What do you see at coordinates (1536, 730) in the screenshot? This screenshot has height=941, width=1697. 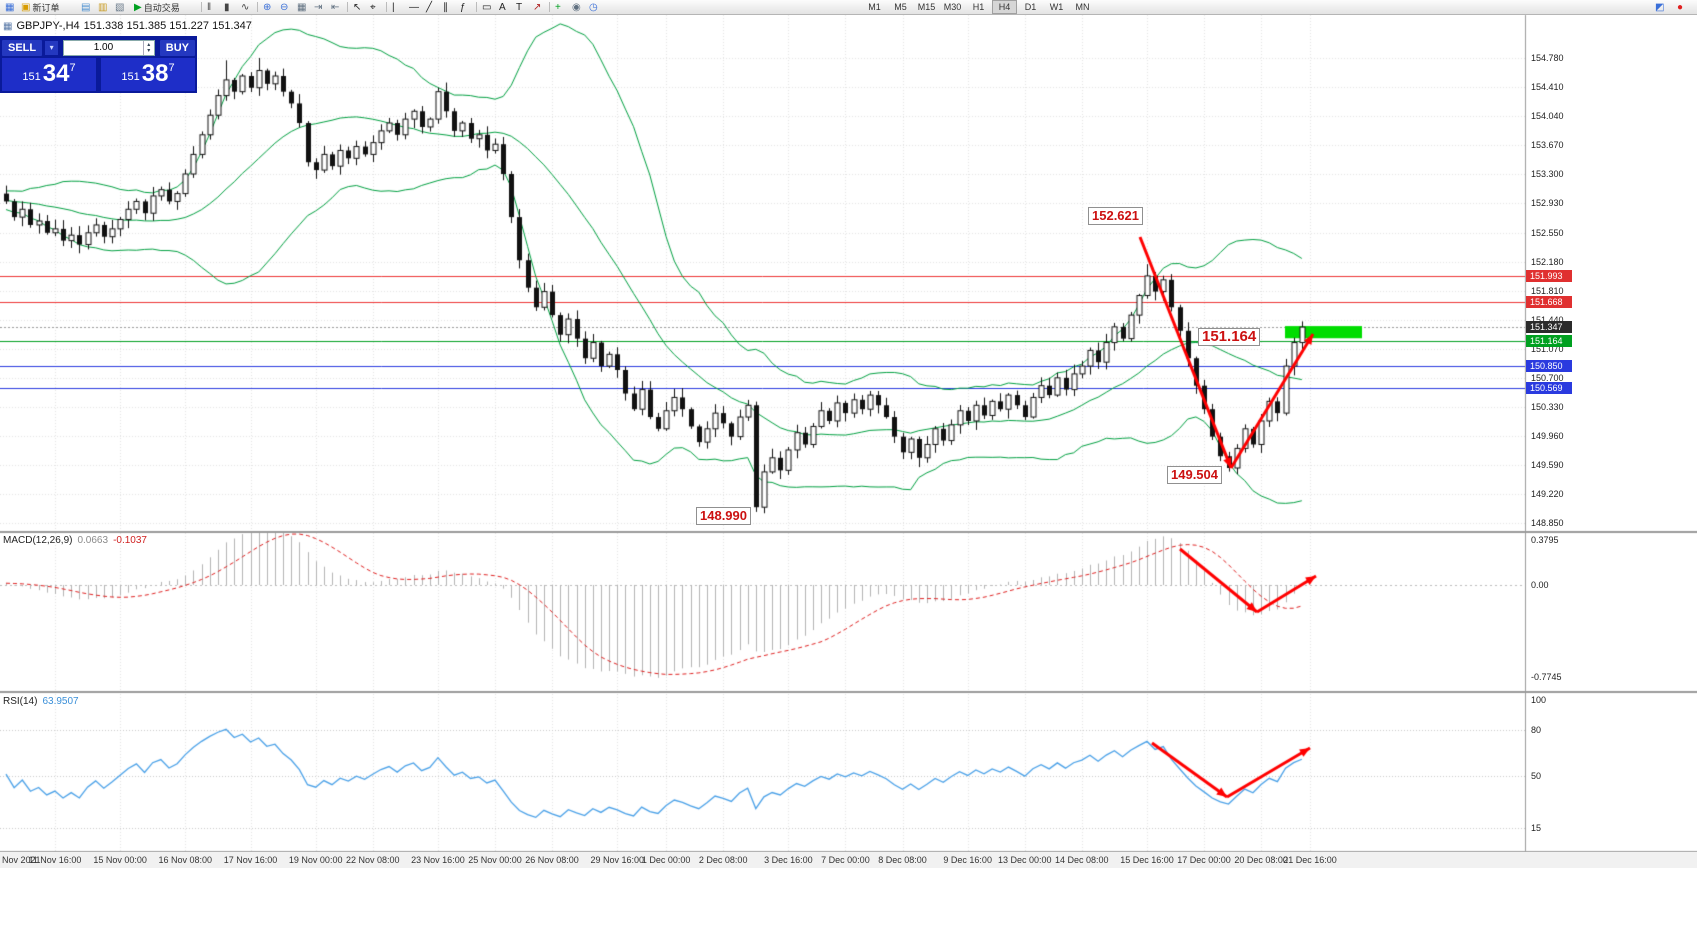 I see `rsi-axis-label: 80` at bounding box center [1536, 730].